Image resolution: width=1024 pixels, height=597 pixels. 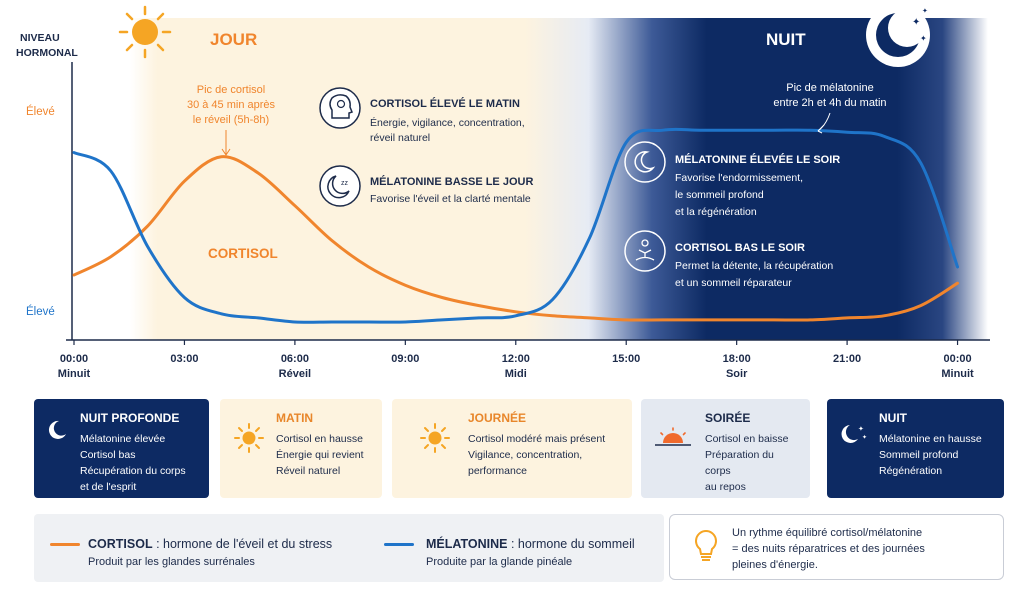 I want to click on phase-line: Récupération du corps, so click(x=133, y=471).